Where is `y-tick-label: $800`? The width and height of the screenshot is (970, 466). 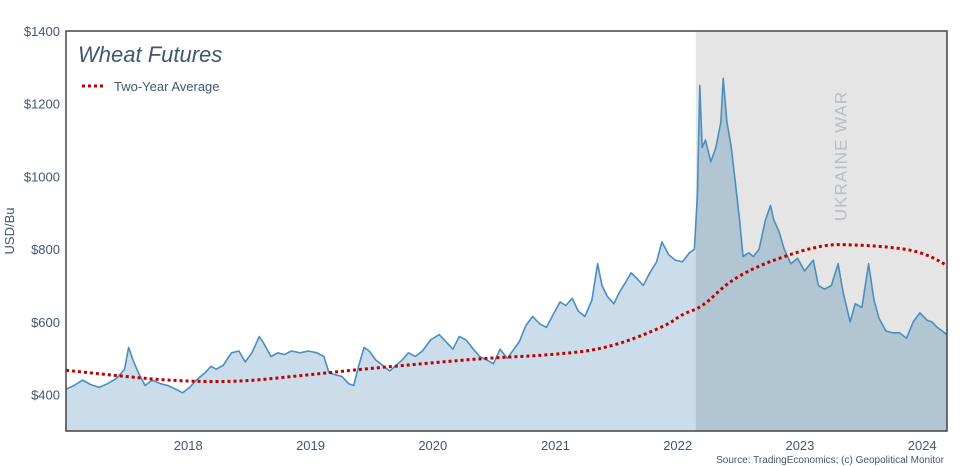
y-tick-label: $800 is located at coordinates (45, 249).